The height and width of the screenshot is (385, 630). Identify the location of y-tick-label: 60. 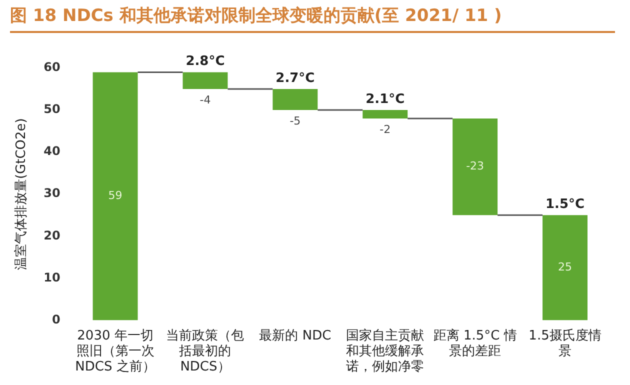
(52, 67).